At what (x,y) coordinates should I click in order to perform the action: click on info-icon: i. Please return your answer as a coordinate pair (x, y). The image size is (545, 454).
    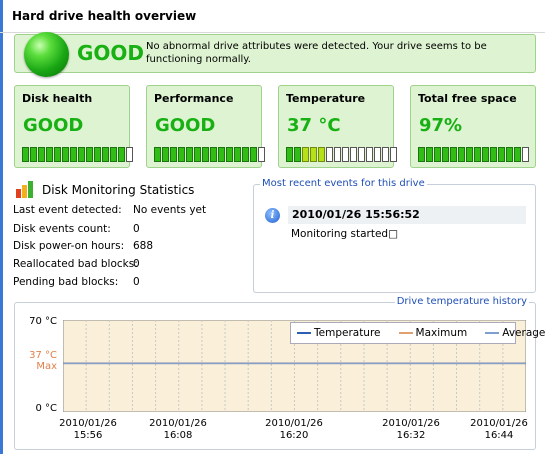
    Looking at the image, I should click on (272, 215).